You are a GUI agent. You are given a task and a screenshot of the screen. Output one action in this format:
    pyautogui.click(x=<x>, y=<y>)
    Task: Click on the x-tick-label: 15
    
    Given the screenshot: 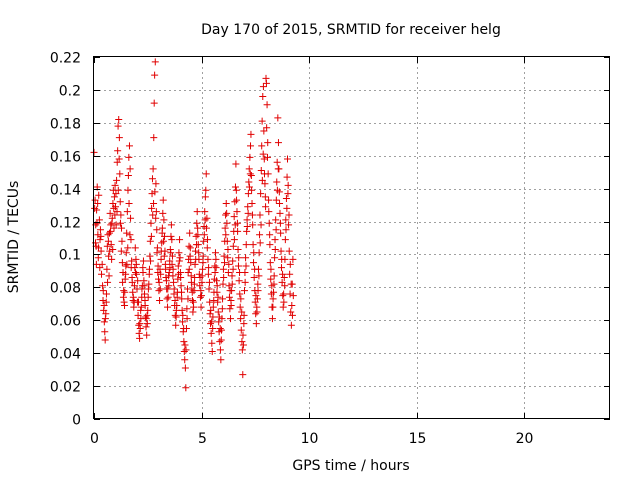 What is the action you would take?
    pyautogui.click(x=418, y=439)
    